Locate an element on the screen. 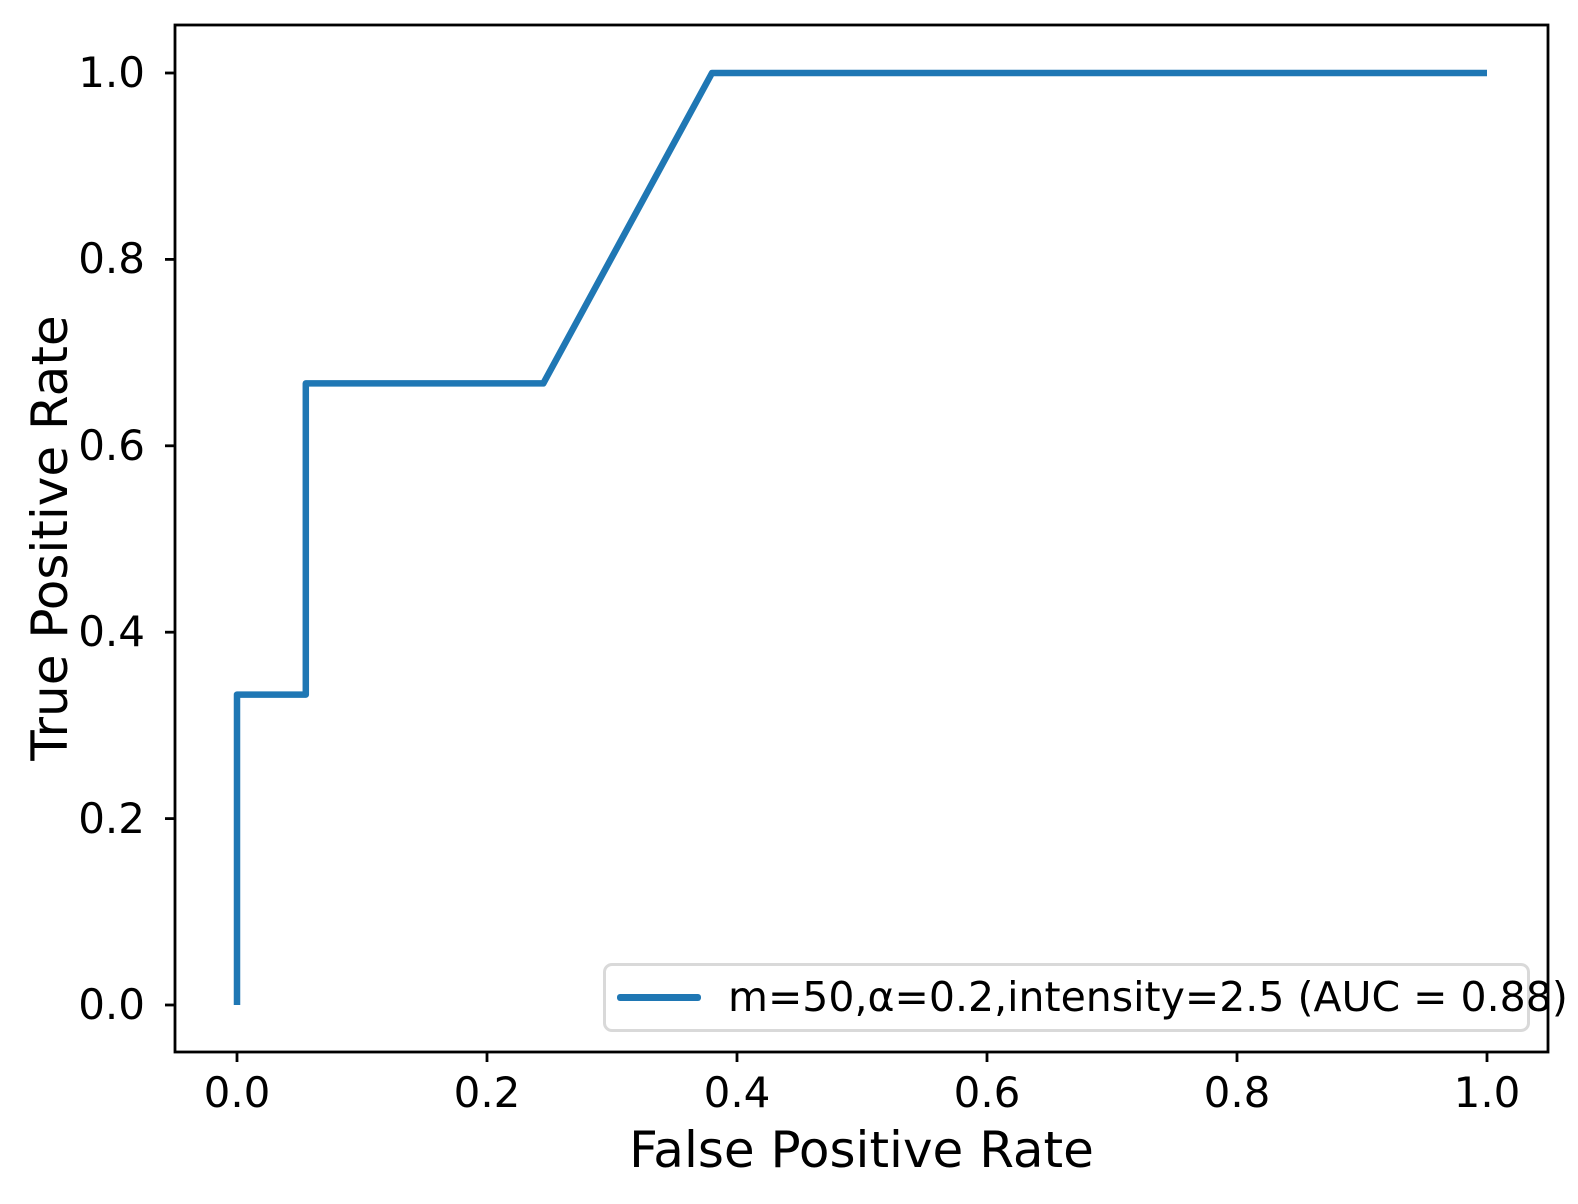  x-axis-label: False Positive Rate is located at coordinates (861, 1150).